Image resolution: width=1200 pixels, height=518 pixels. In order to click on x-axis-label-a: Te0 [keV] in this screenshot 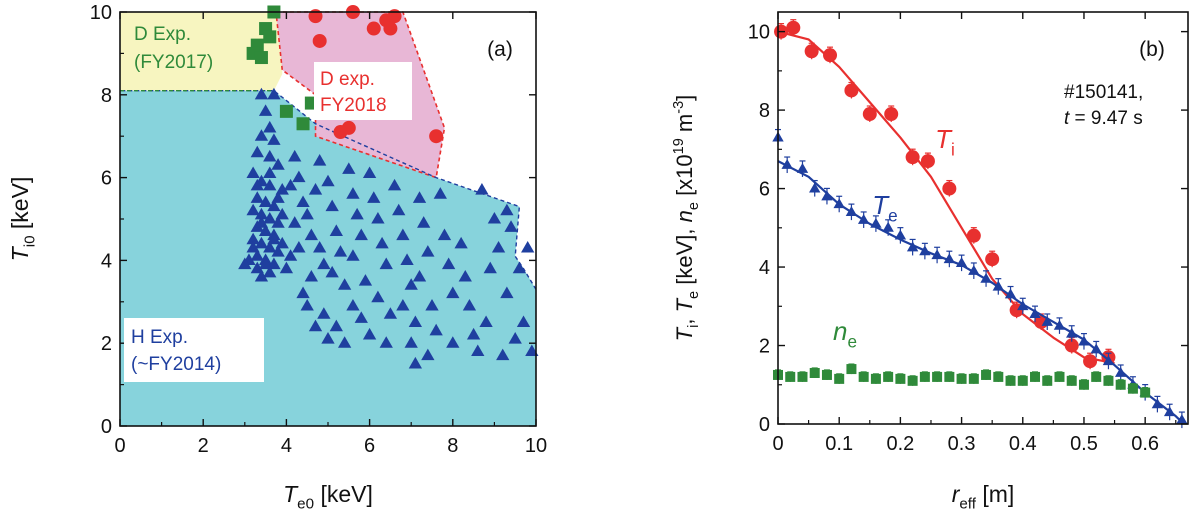, I will do `click(328, 496)`.